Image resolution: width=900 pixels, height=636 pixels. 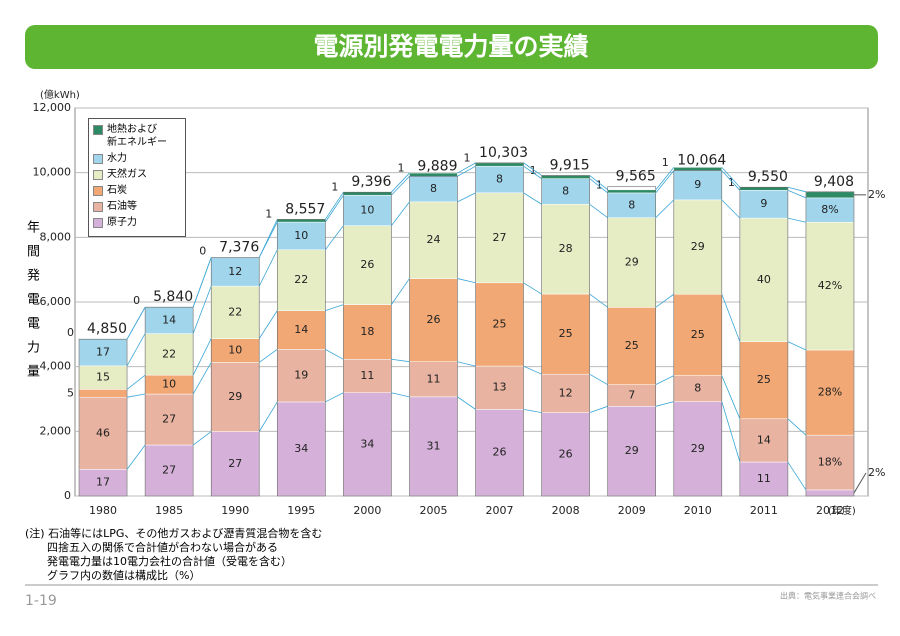 I want to click on legend-label: 天然ガス, so click(x=127, y=174).